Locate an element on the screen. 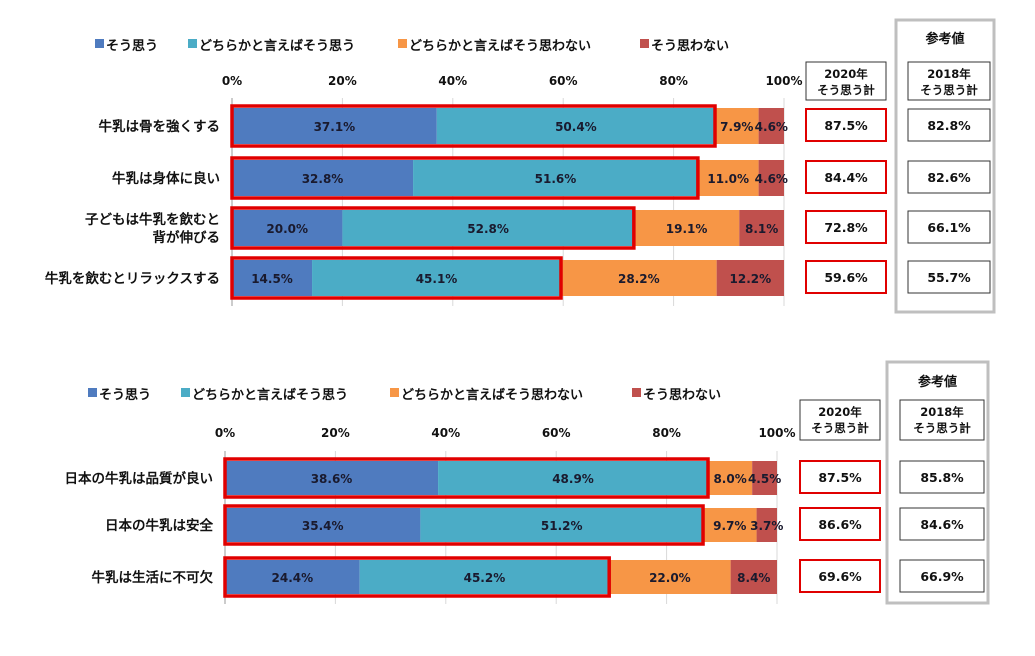  reference-2018-header is located at coordinates (949, 81).